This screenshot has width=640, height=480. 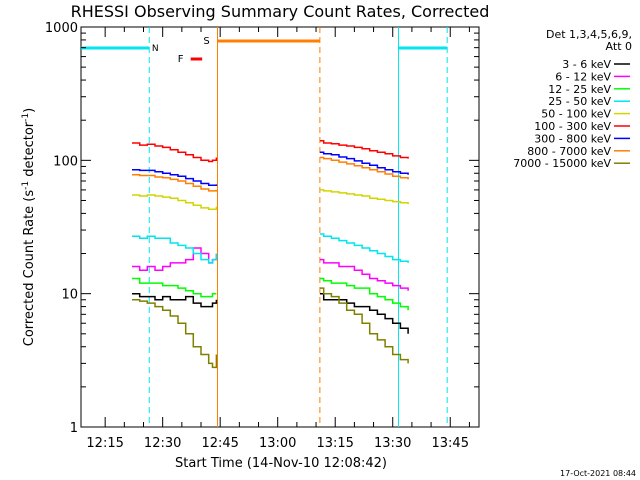 What do you see at coordinates (155, 49) in the screenshot?
I see `night-flag-label: N` at bounding box center [155, 49].